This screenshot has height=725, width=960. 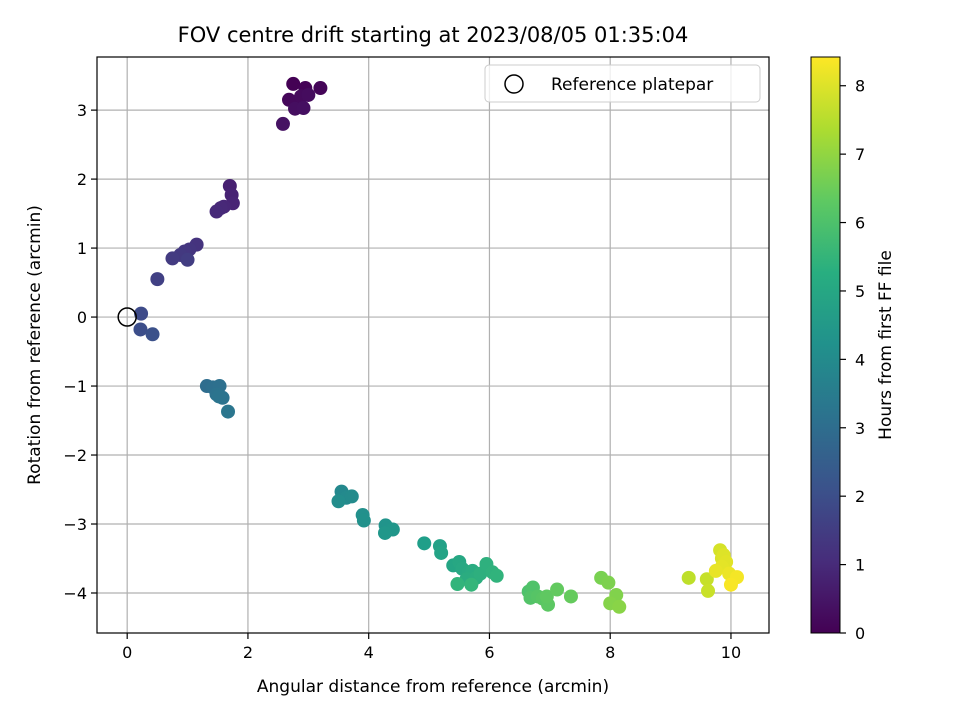 What do you see at coordinates (75, 386) in the screenshot?
I see `y-tick-label: −1` at bounding box center [75, 386].